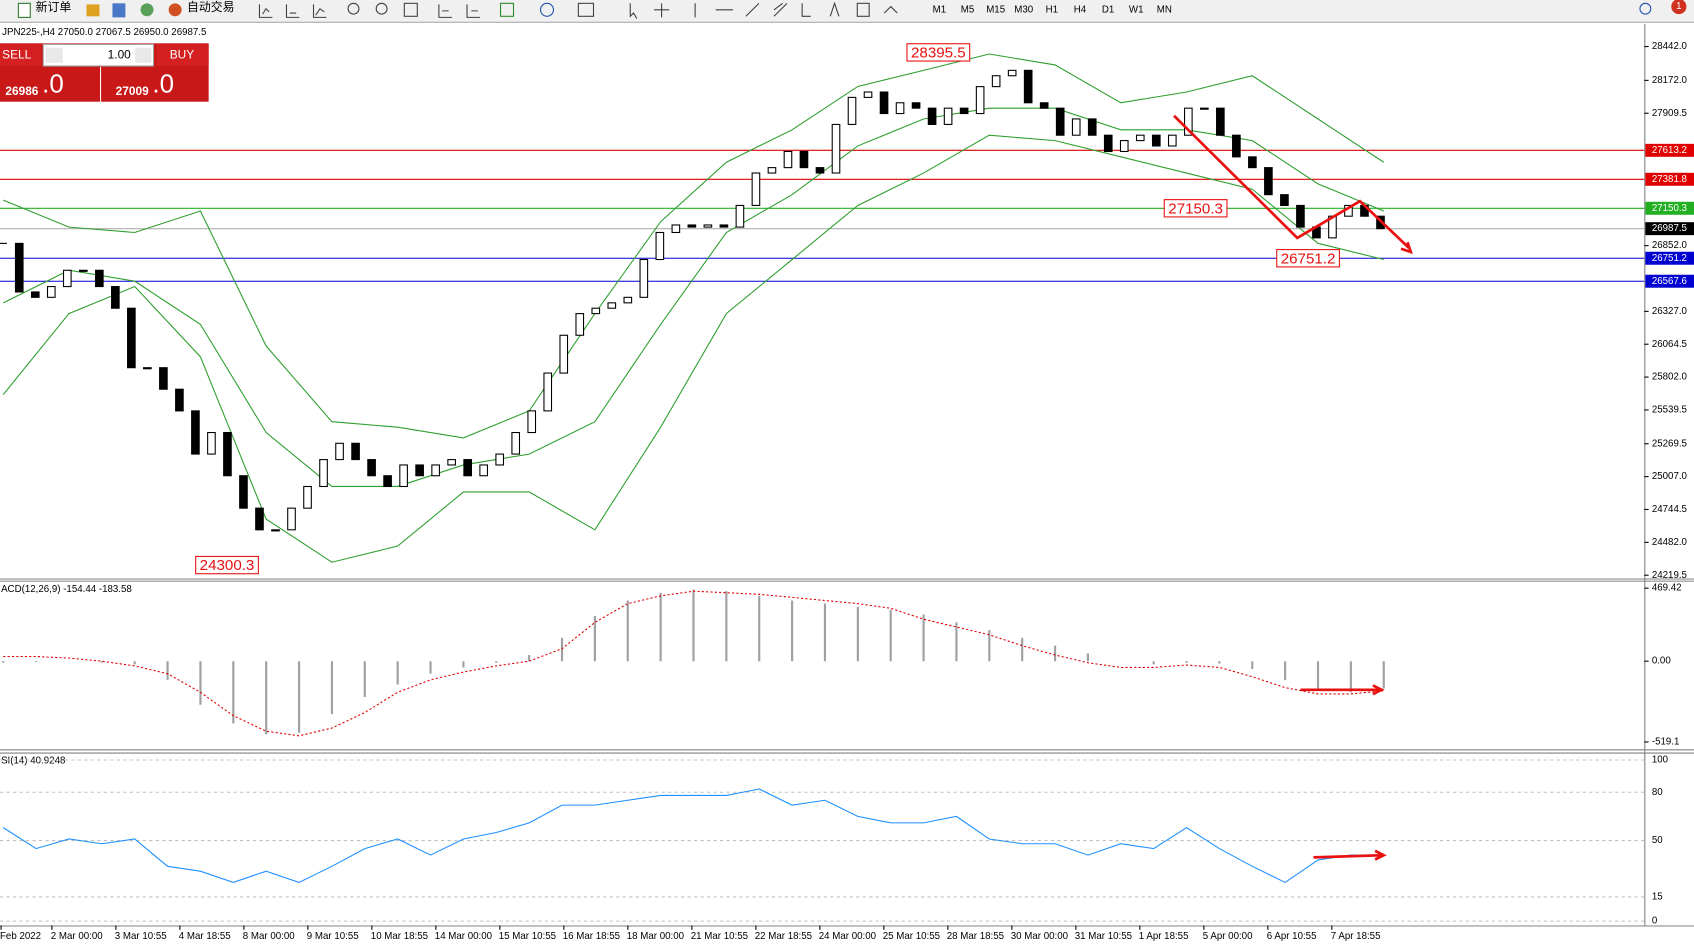 This screenshot has height=945, width=1694. What do you see at coordinates (353, 8) in the screenshot?
I see `zoom-in-icon` at bounding box center [353, 8].